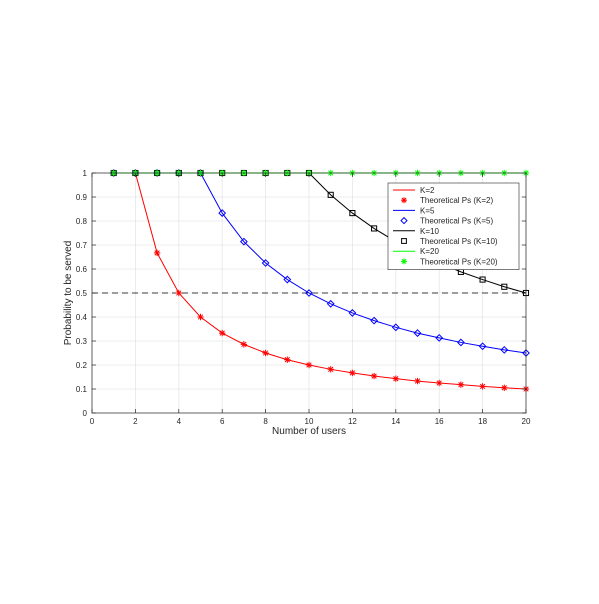 This screenshot has height=604, width=599. What do you see at coordinates (429, 231) in the screenshot?
I see `legend-label: K=10` at bounding box center [429, 231].